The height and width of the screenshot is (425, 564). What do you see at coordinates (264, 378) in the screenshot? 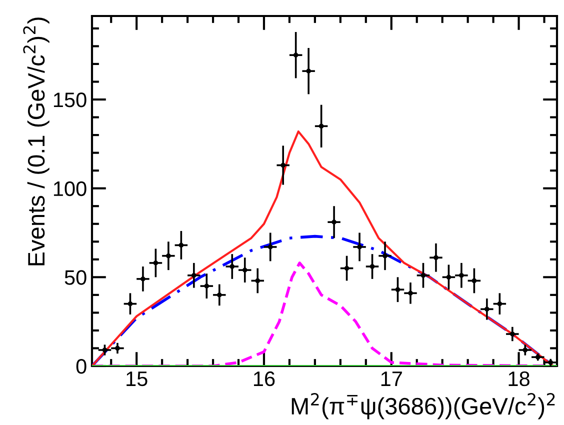
I see `x-tick-label: 16` at bounding box center [264, 378].